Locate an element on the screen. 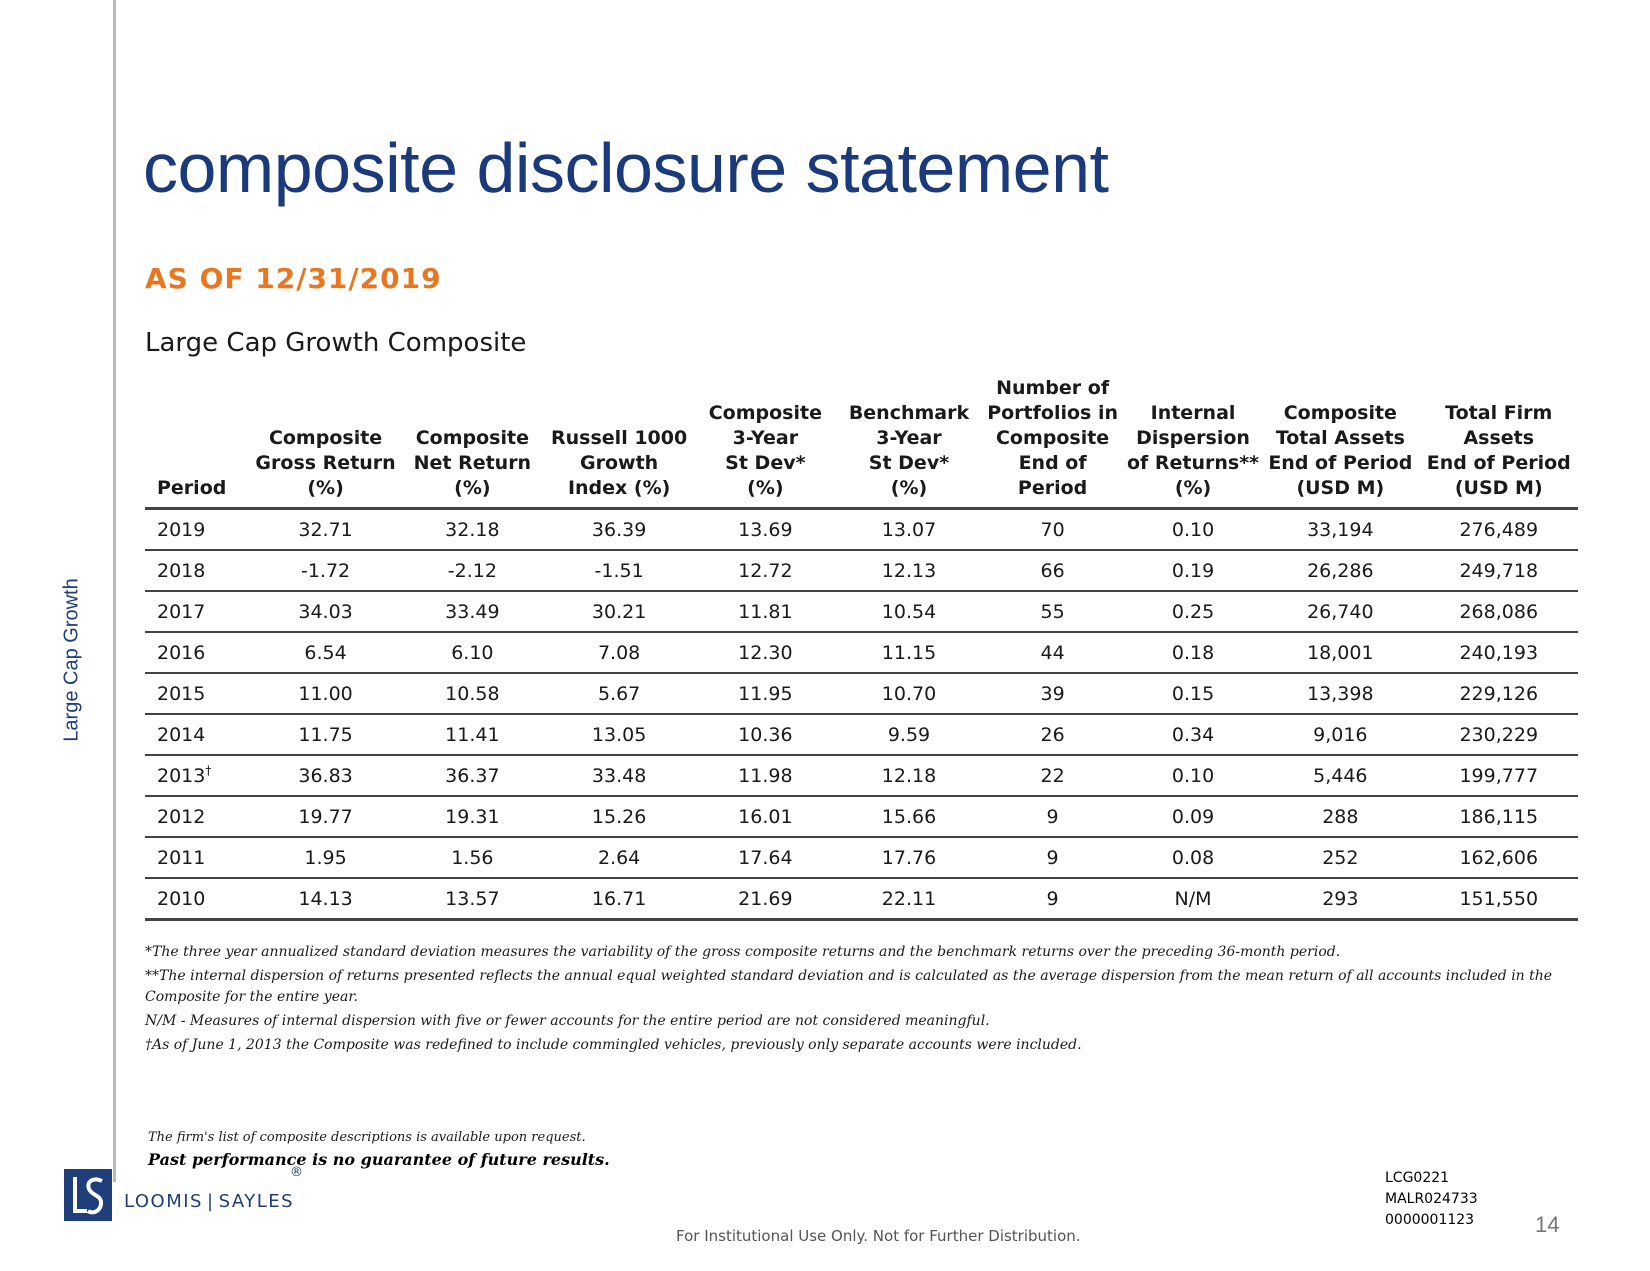 The image size is (1650, 1271). cell-portfolio-count: 26 is located at coordinates (1052, 735).